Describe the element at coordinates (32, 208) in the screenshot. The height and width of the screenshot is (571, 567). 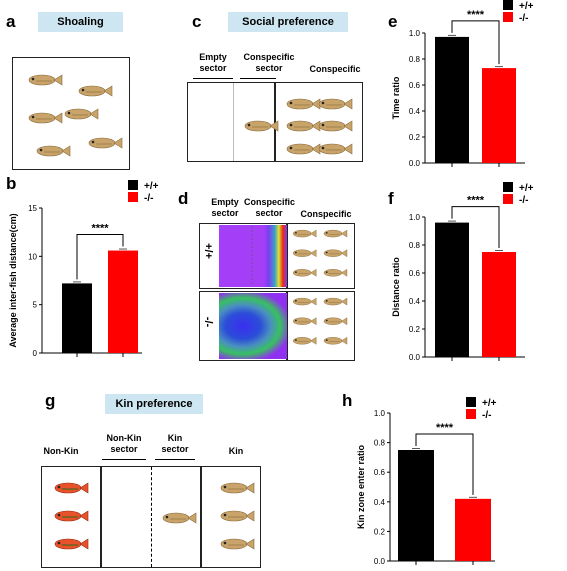
I see `chart-b-ytick-label: 15` at that location.